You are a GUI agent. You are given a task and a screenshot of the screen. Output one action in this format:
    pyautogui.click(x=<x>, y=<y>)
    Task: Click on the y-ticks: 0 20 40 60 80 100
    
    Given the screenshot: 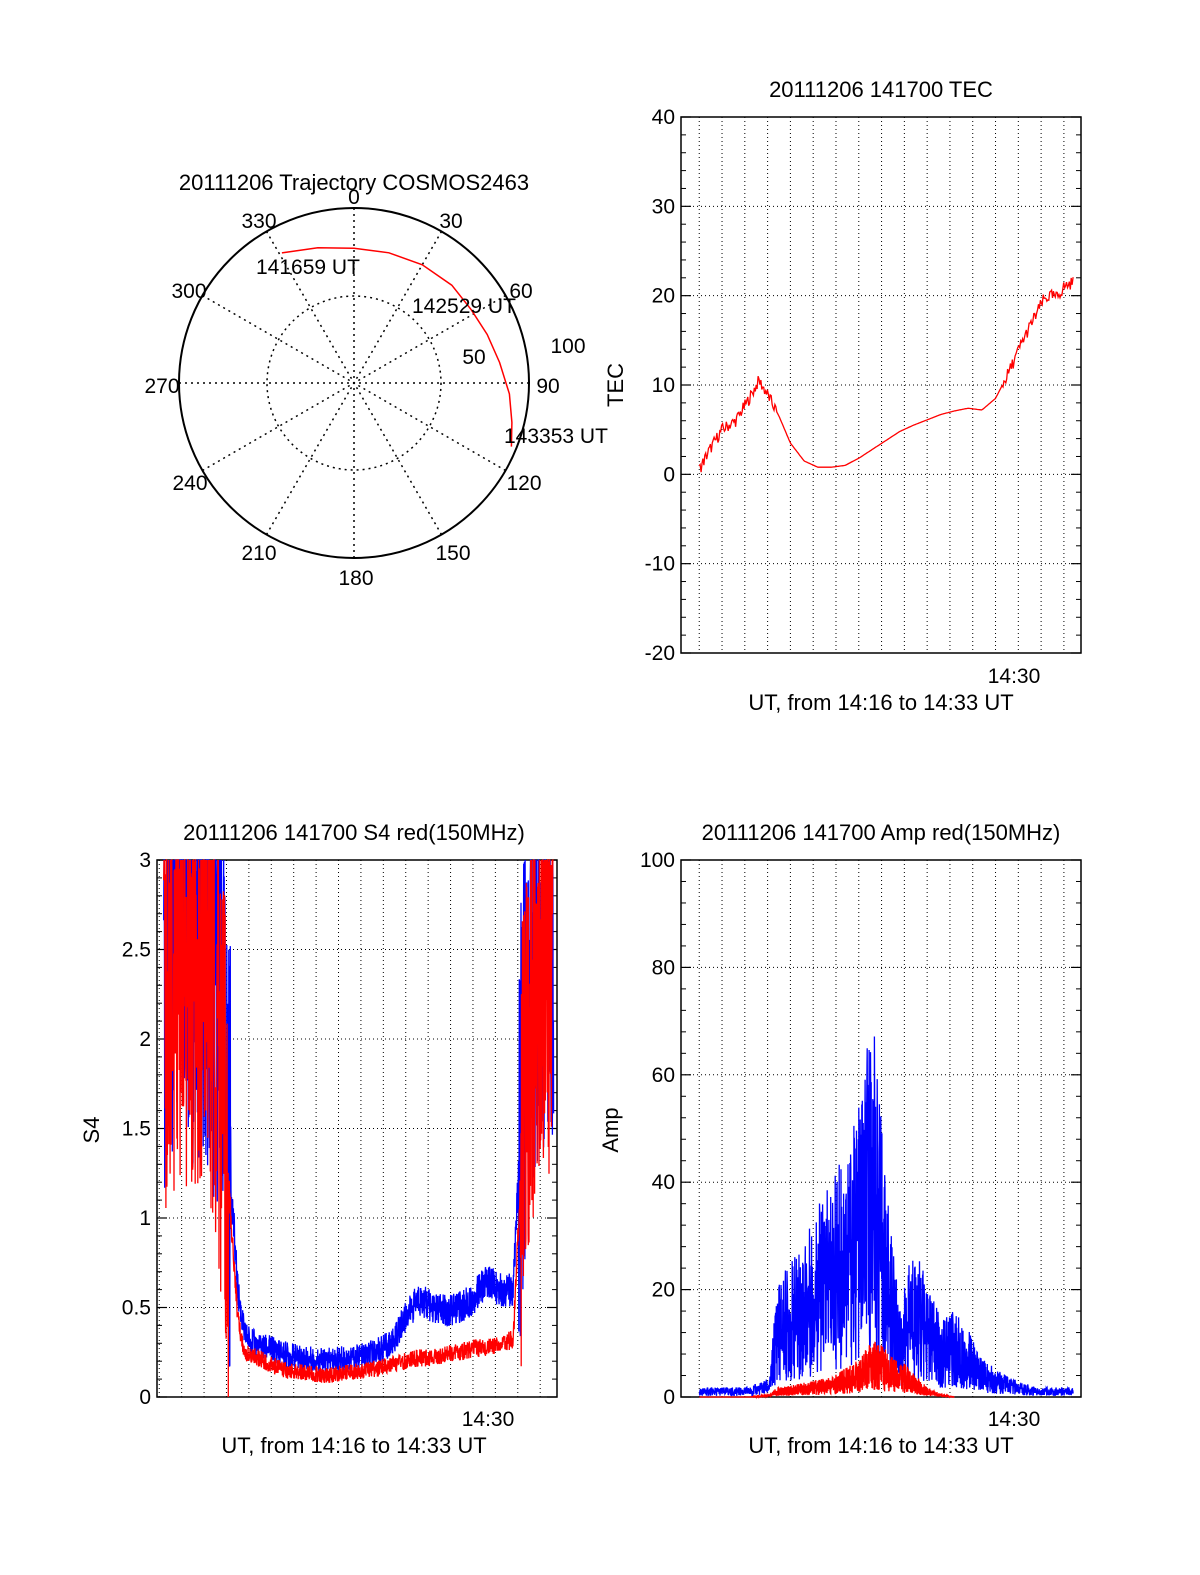 What is the action you would take?
    pyautogui.click(x=860, y=1129)
    